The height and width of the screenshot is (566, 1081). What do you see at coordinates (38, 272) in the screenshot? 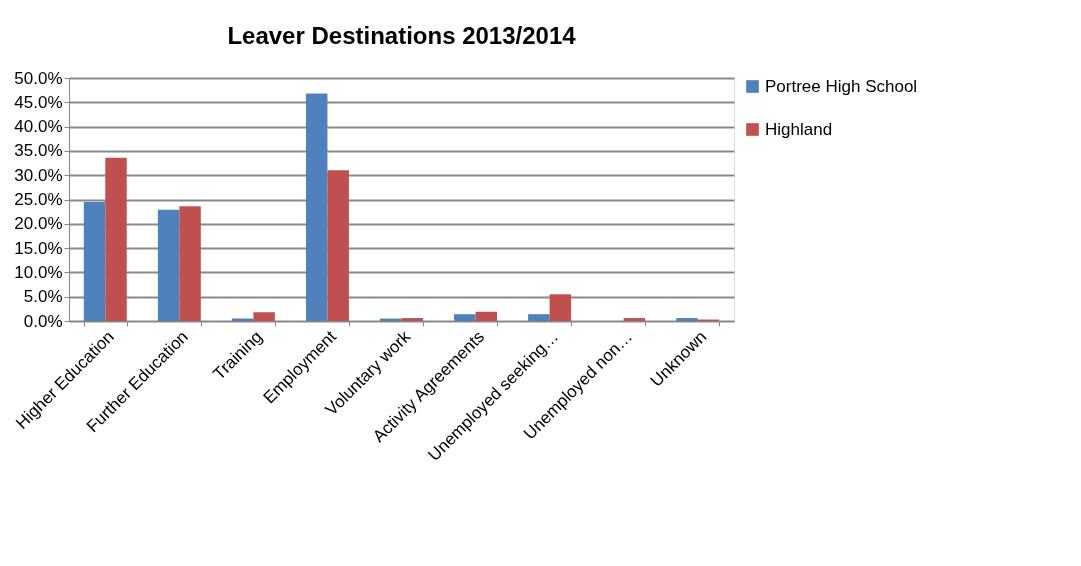
I see `y-tick-label: 10.0%` at bounding box center [38, 272].